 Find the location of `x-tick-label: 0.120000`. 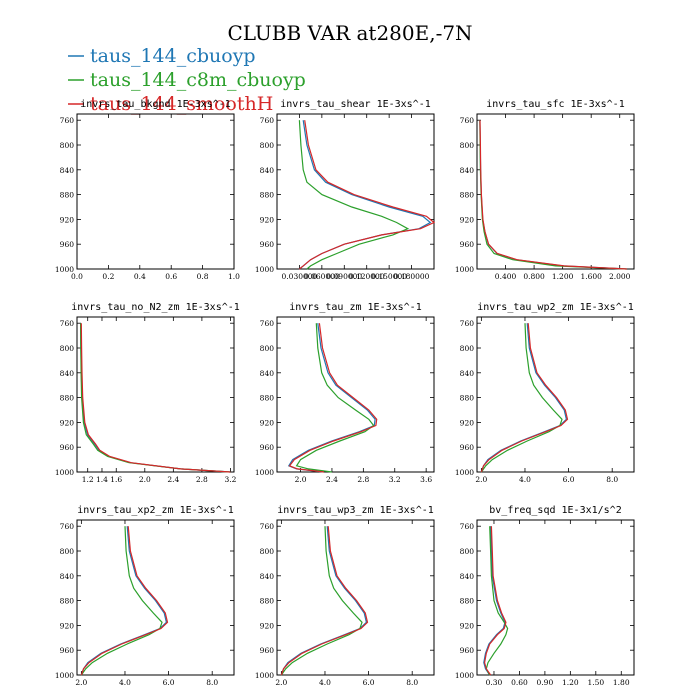

x-tick-label: 0.120000 is located at coordinates (367, 276).